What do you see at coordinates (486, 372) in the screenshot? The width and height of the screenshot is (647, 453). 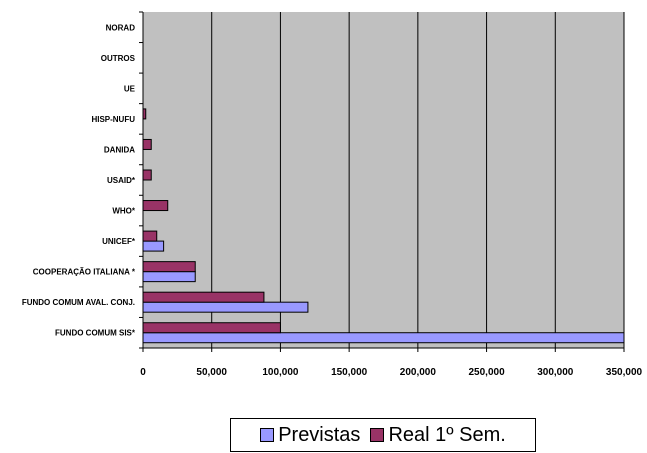 I see `x-tick-label: 250,000` at bounding box center [486, 372].